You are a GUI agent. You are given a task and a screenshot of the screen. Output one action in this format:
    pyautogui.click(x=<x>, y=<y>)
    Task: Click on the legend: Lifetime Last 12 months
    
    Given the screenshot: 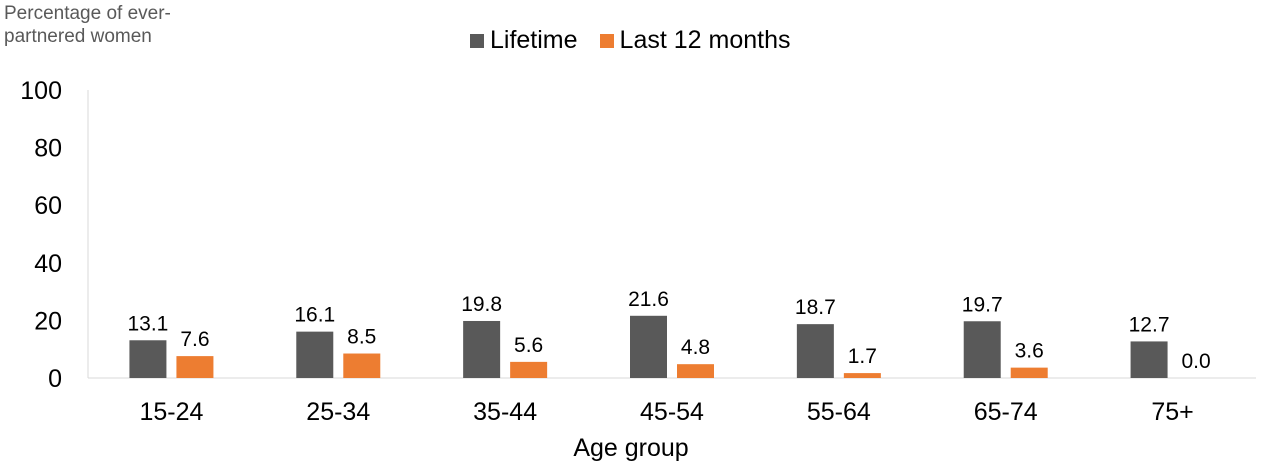 What is the action you would take?
    pyautogui.click(x=641, y=40)
    